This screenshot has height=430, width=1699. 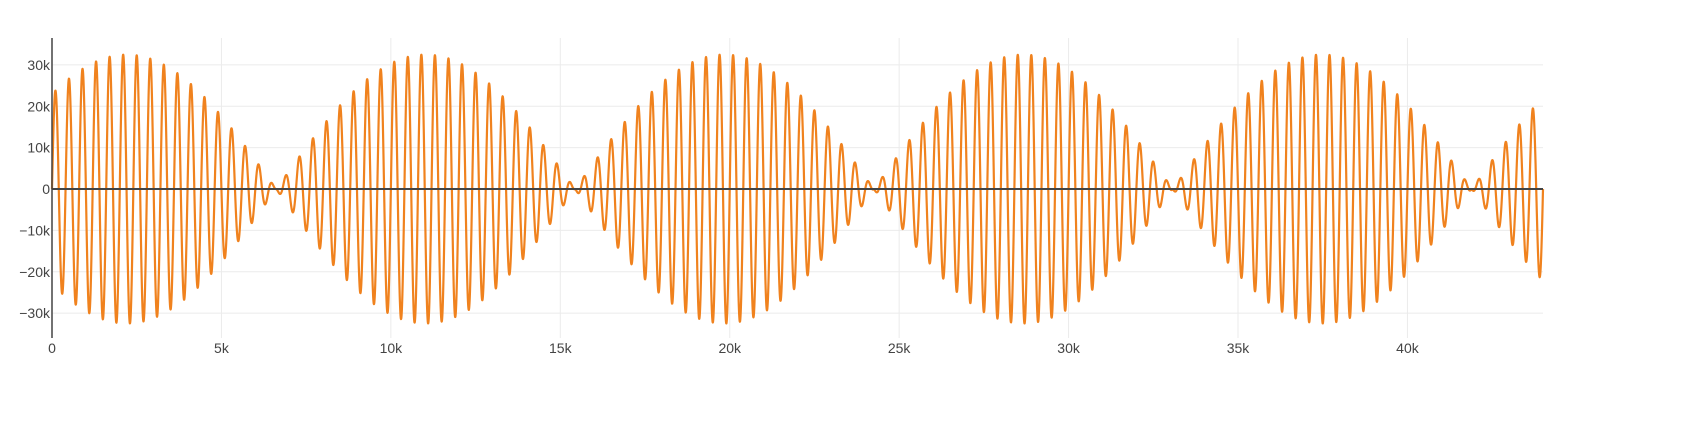 What do you see at coordinates (222, 348) in the screenshot?
I see `x-tick-label: 5k` at bounding box center [222, 348].